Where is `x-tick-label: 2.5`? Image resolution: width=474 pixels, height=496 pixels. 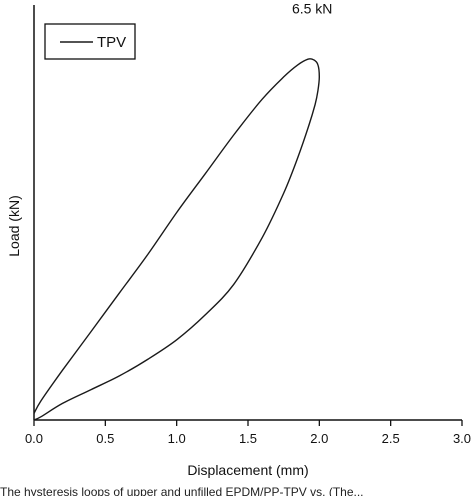 x-tick-label: 2.5 is located at coordinates (391, 438).